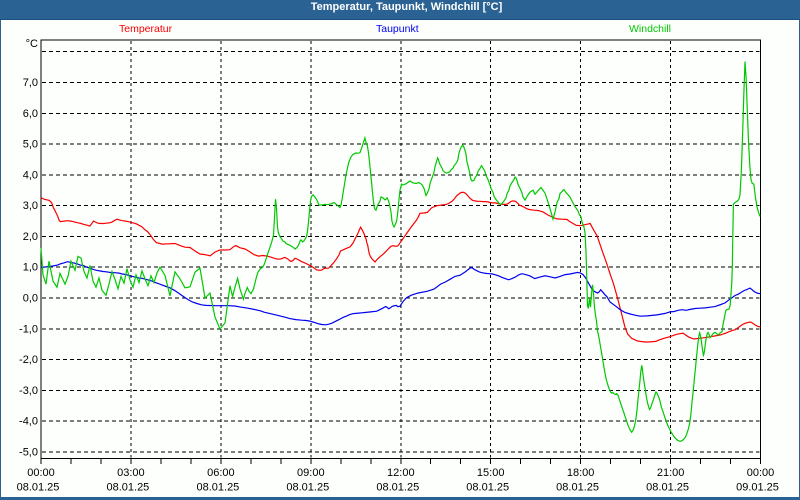 This screenshot has width=800, height=500. I want to click on svg-text: 6,0, so click(30, 114).